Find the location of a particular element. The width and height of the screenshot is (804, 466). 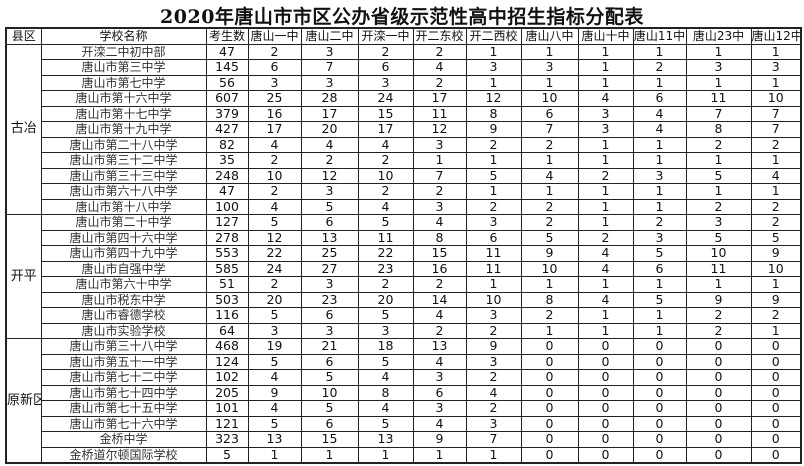

school-name-cell: 唐山市第三十八中学 is located at coordinates (123, 346).